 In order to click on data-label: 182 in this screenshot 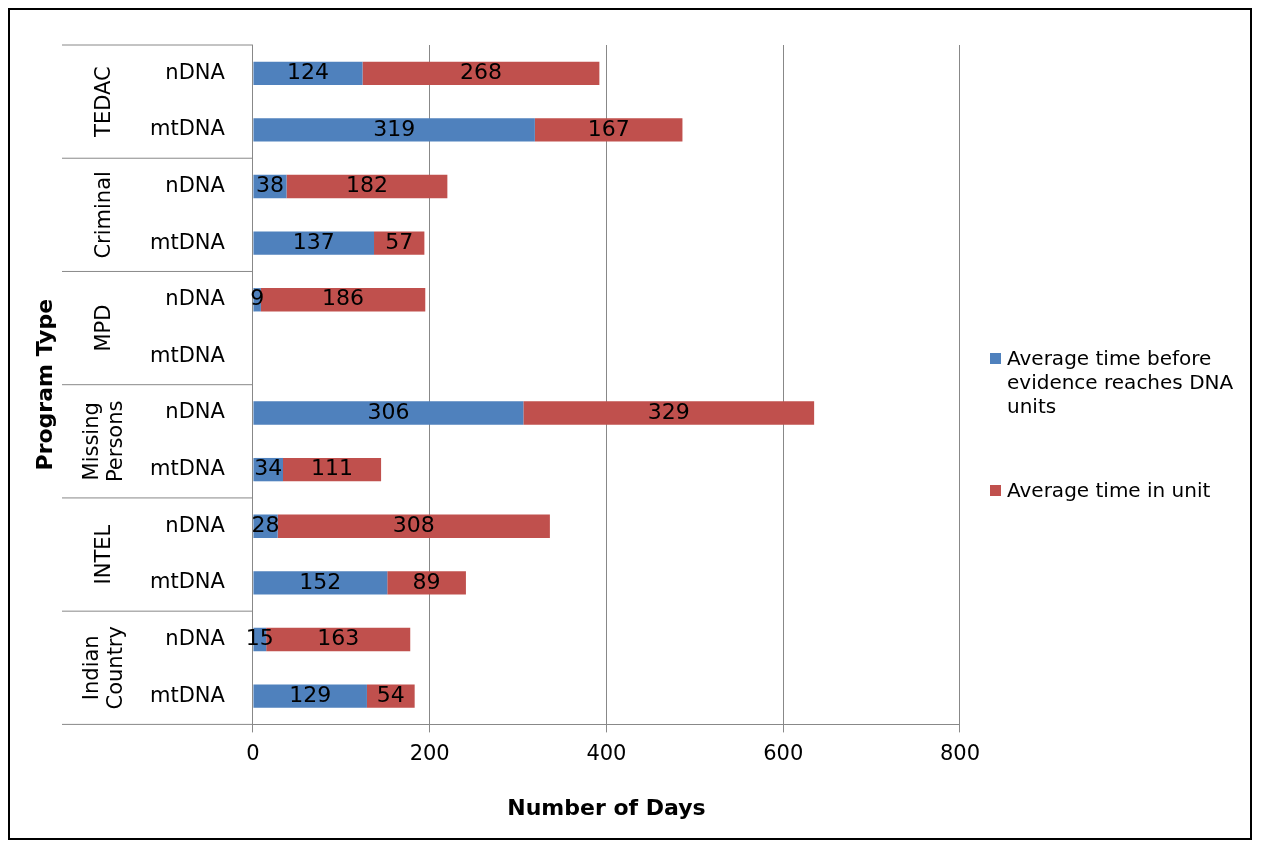, I will do `click(366, 185)`.